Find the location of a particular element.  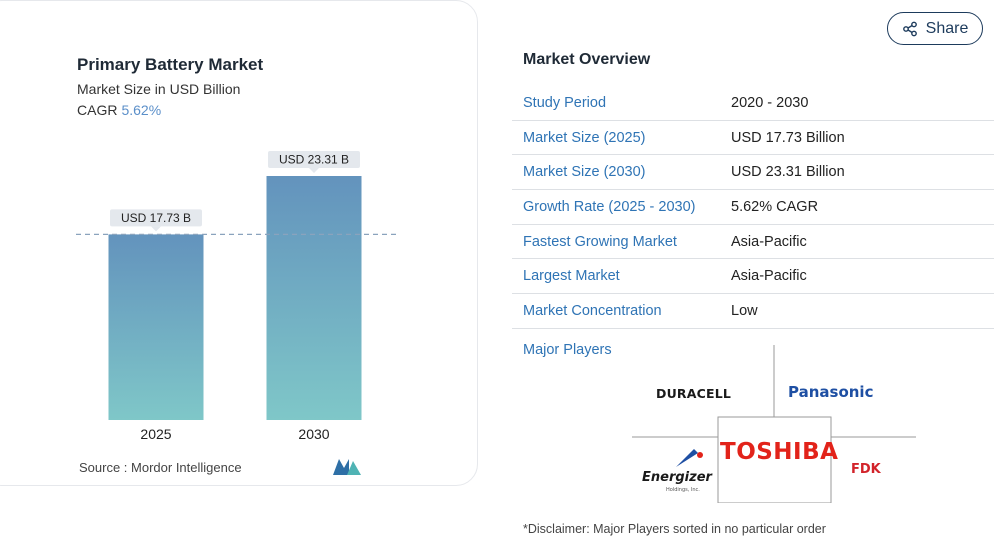

energizer-logo: Energizer is located at coordinates (677, 477).